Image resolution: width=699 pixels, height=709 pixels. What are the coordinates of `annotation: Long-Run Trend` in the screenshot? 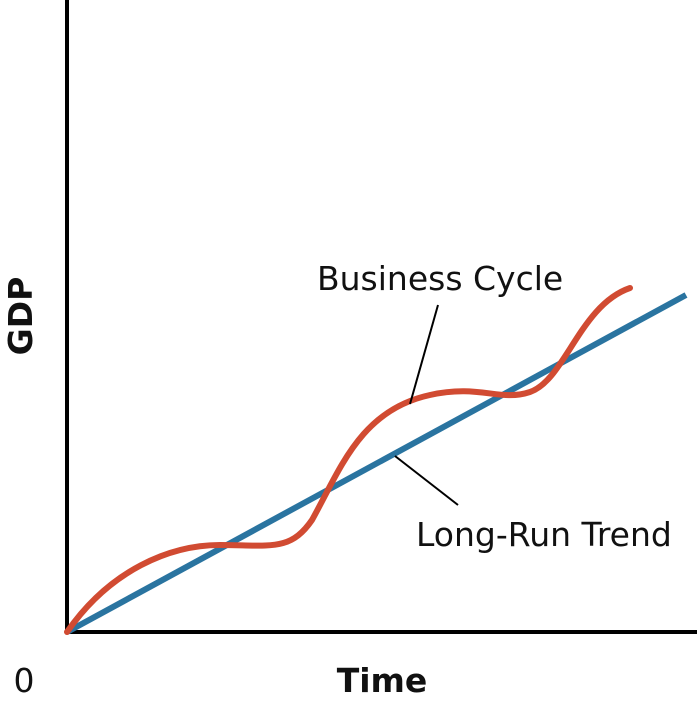 It's located at (544, 534).